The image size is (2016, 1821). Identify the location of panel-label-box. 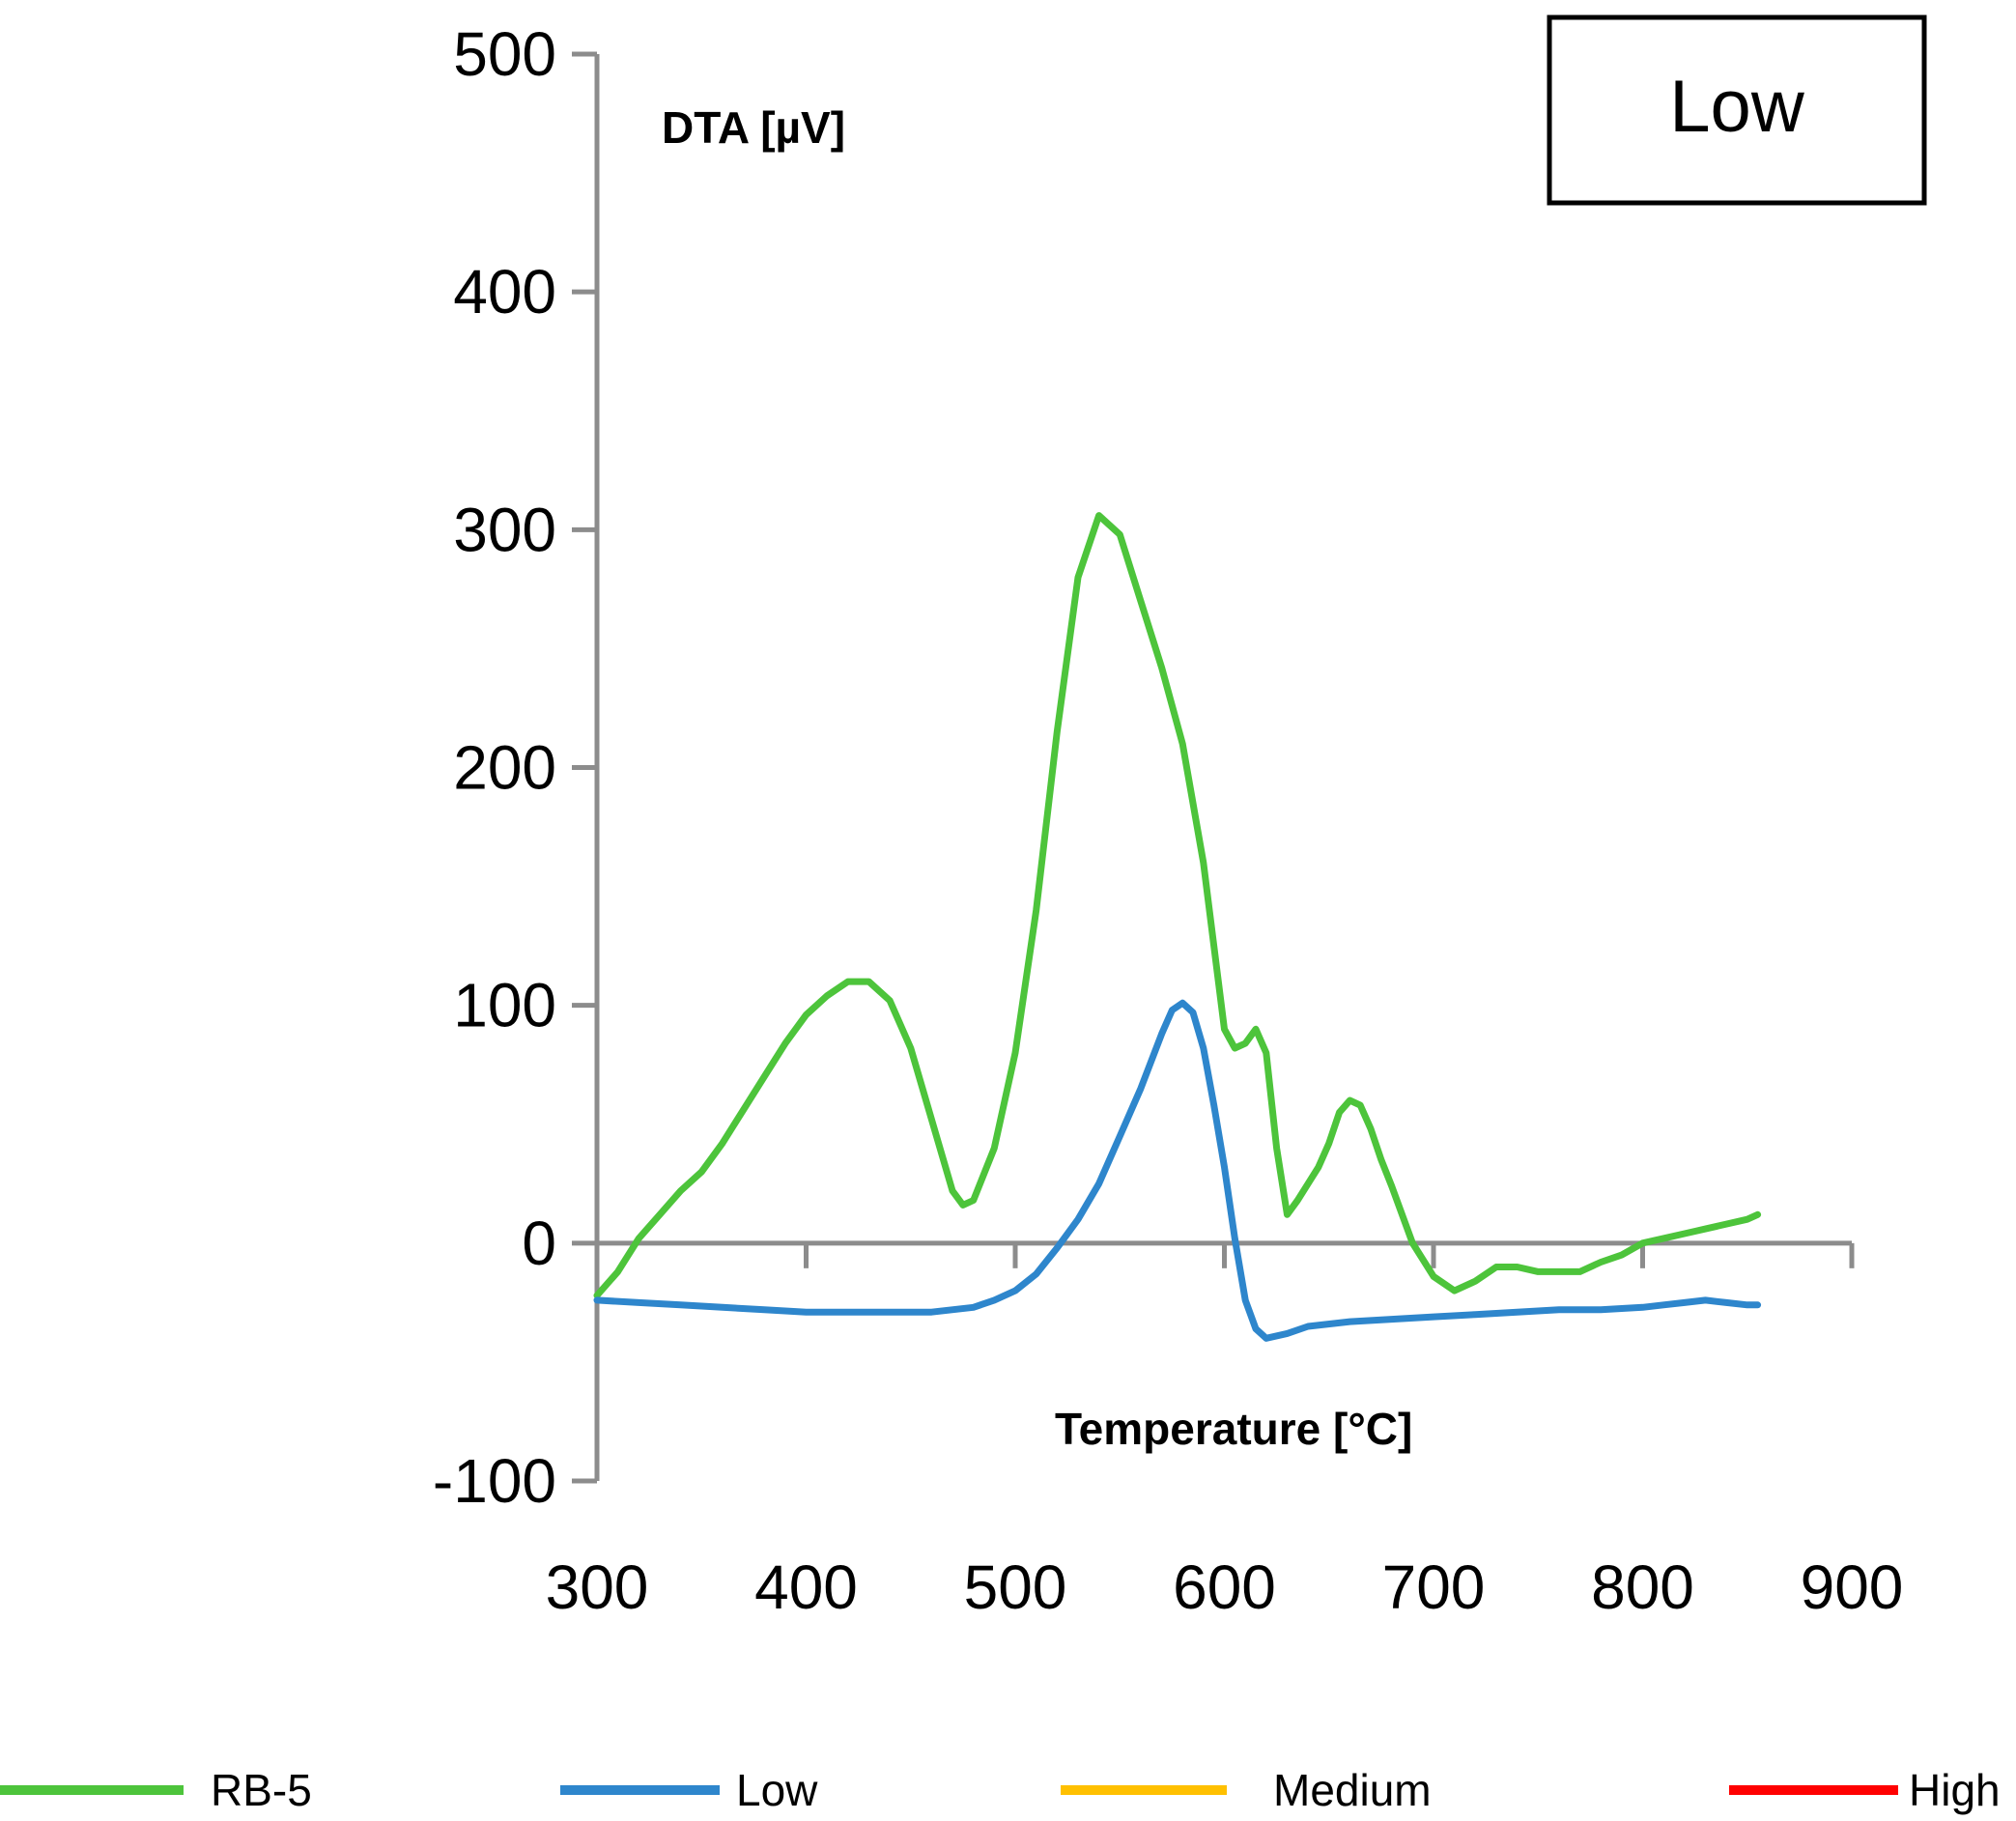
(1737, 110).